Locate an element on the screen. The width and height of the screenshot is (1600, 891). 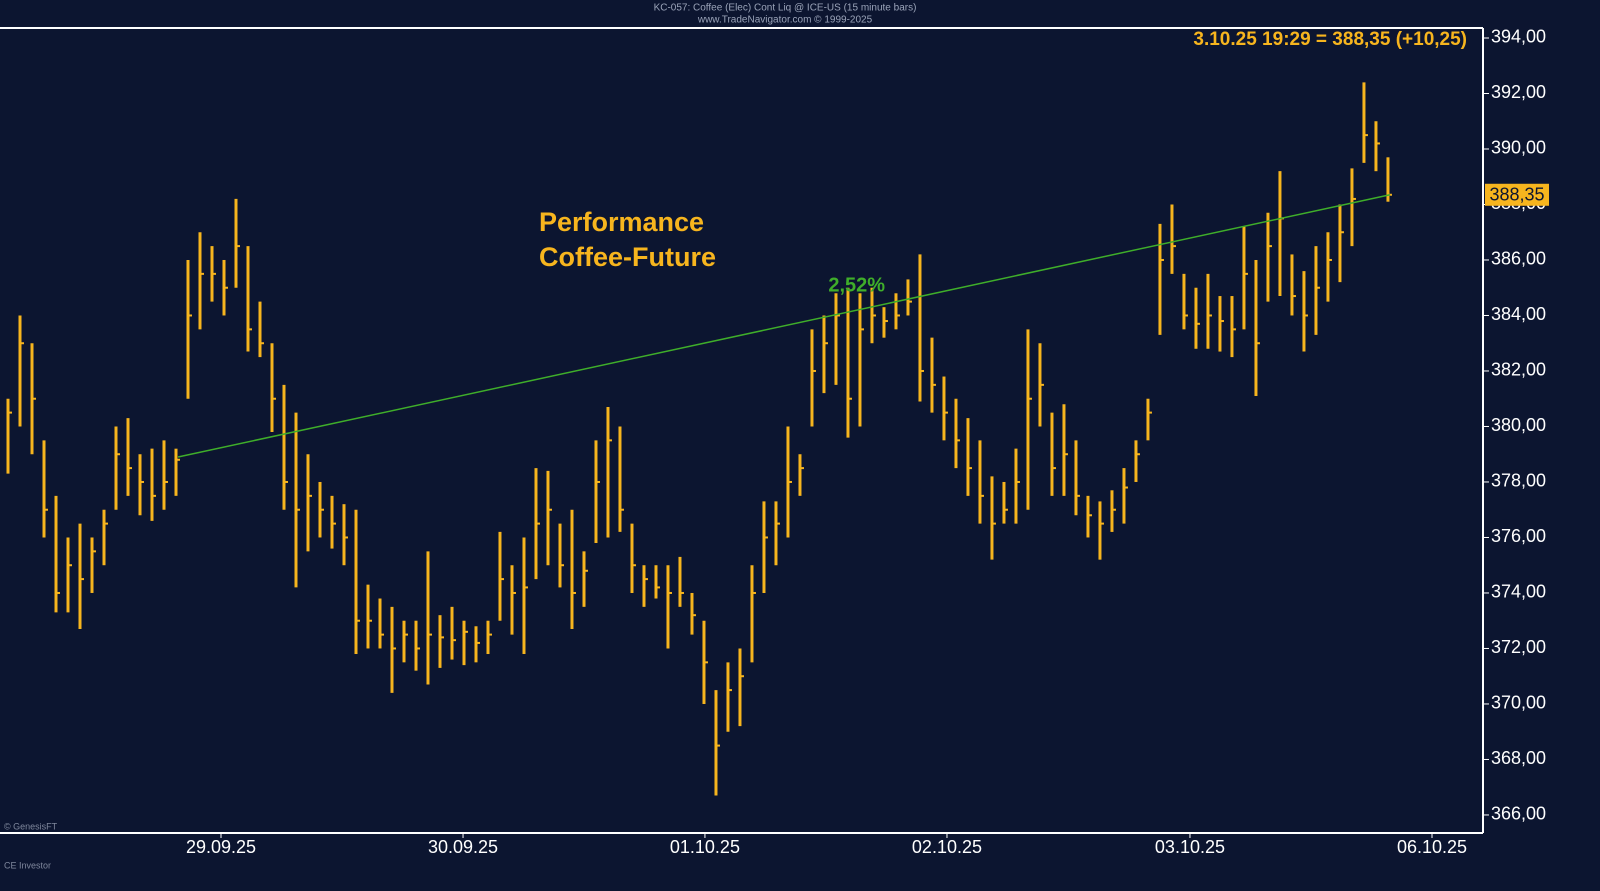
x-tick-label: 03.10.25 is located at coordinates (1190, 847).